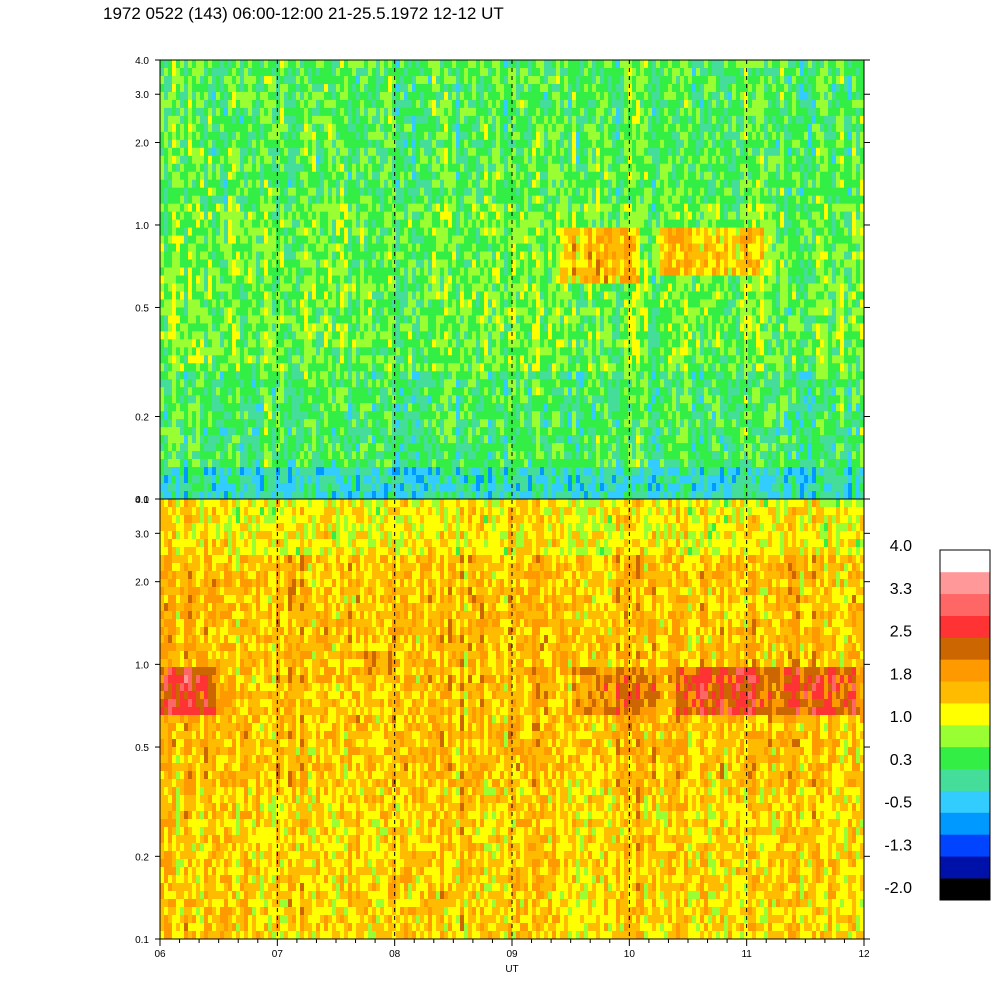 This screenshot has height=1000, width=1000. What do you see at coordinates (898, 803) in the screenshot?
I see `colorbar-label-6: -0.5` at bounding box center [898, 803].